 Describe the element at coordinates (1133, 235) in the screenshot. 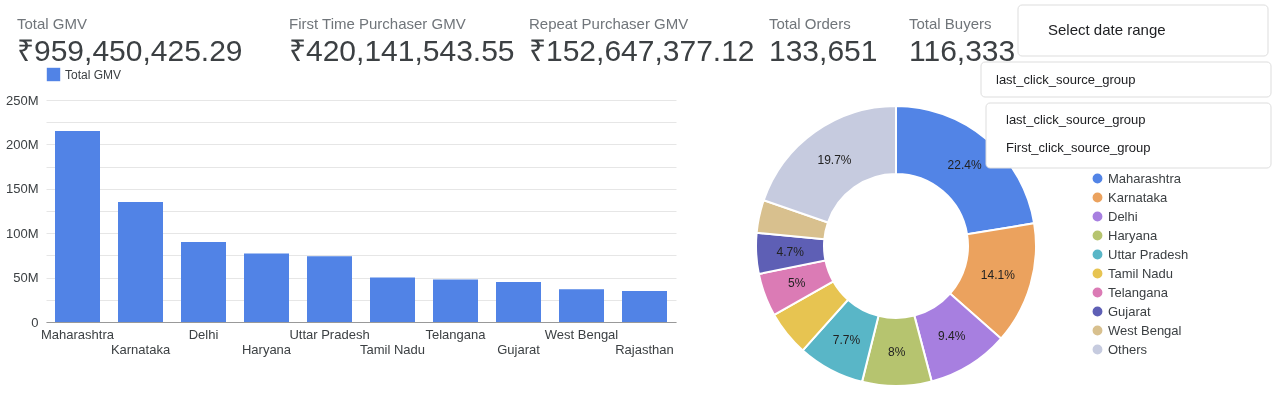

I see `legend-label: Haryana` at that location.